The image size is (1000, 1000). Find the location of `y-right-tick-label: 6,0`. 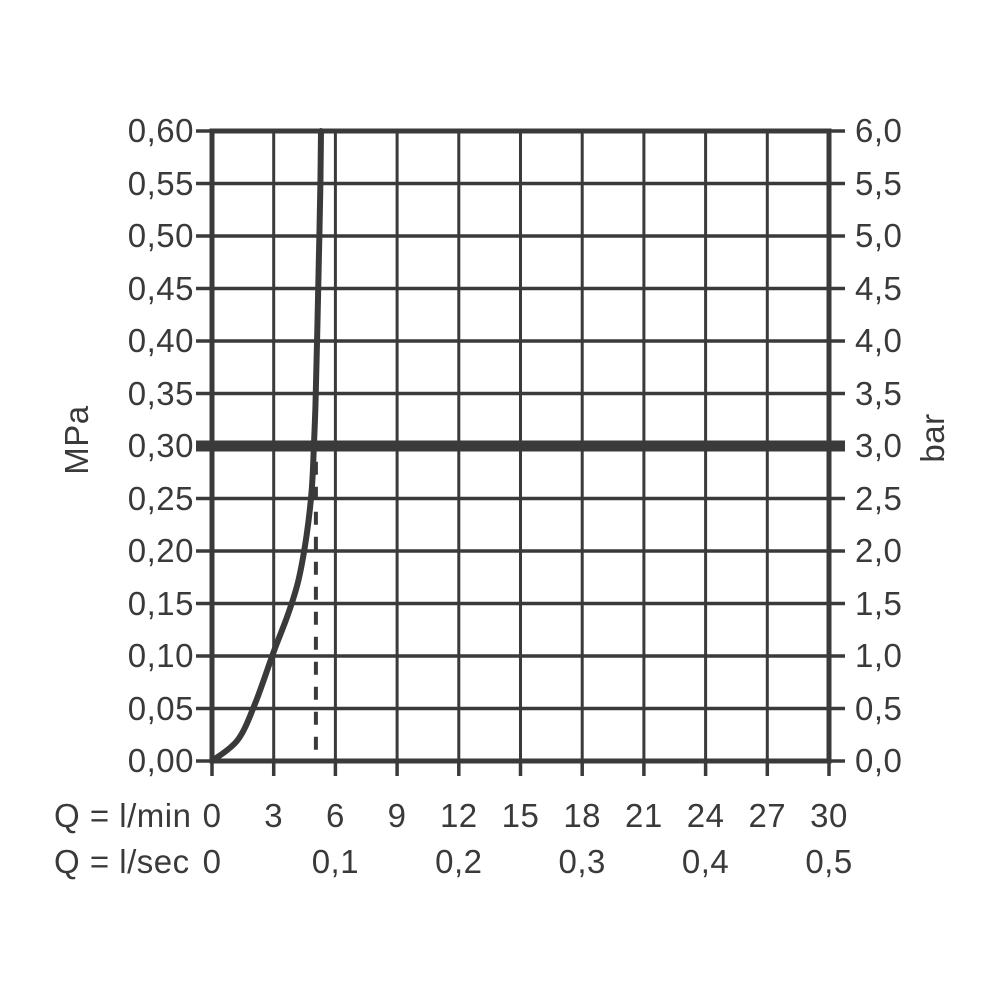

y-right-tick-label: 6,0 is located at coordinates (879, 130).